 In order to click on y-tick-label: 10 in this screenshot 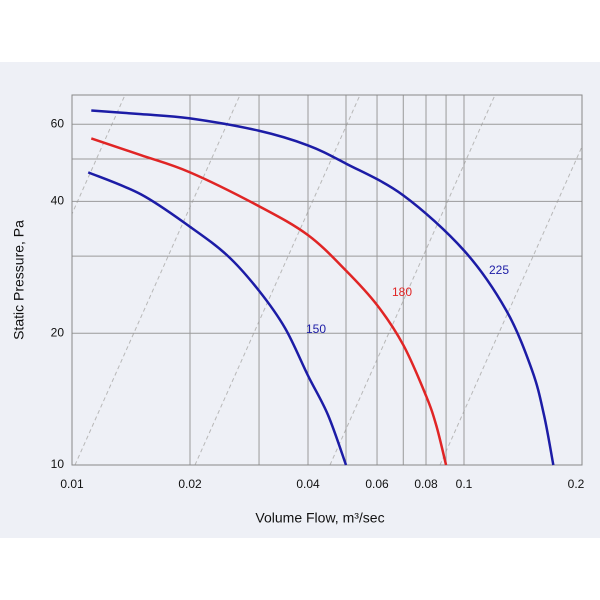, I will do `click(58, 464)`.